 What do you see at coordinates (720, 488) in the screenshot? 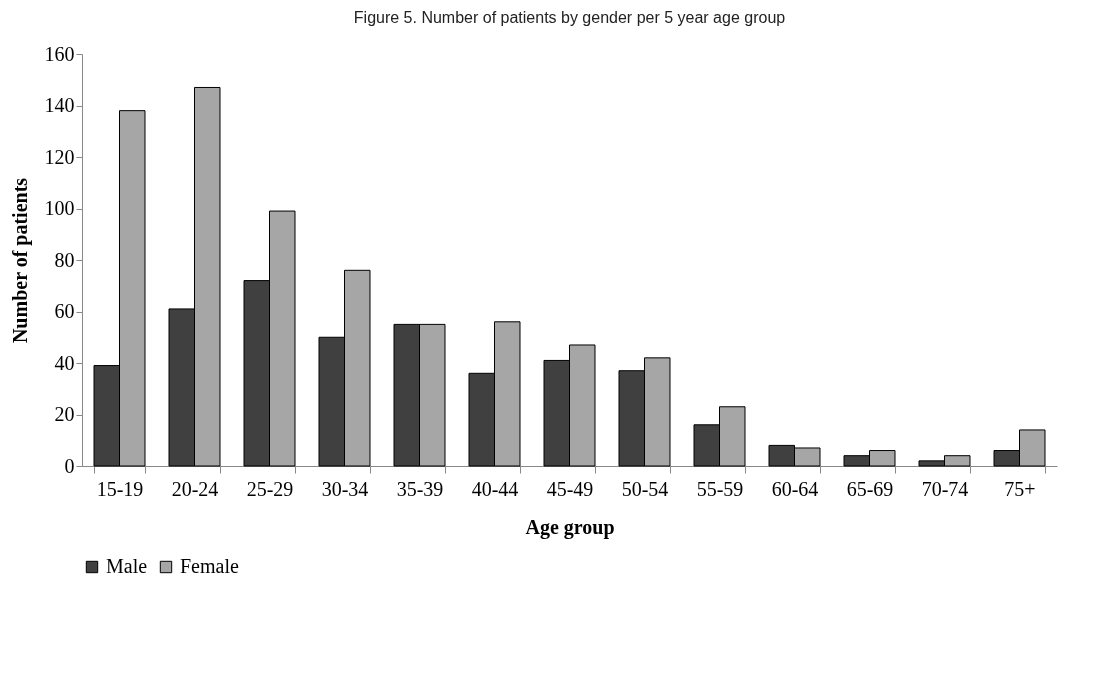
I see `x-tick-label: 55-59` at bounding box center [720, 488].